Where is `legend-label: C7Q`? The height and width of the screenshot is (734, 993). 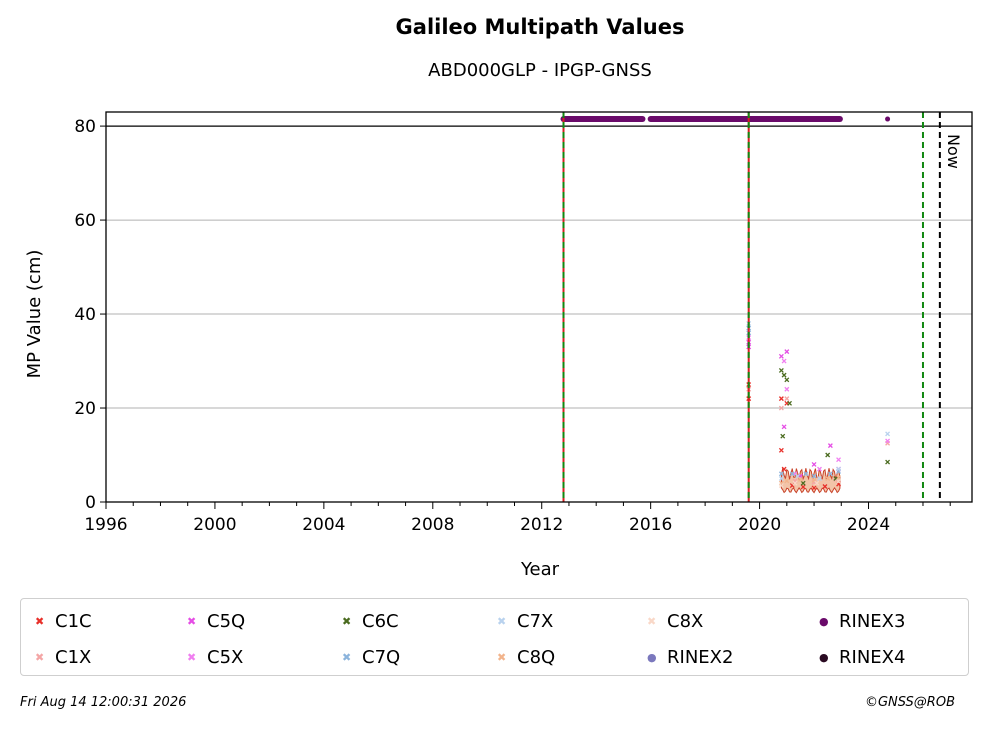
legend-label: C7Q is located at coordinates (381, 657).